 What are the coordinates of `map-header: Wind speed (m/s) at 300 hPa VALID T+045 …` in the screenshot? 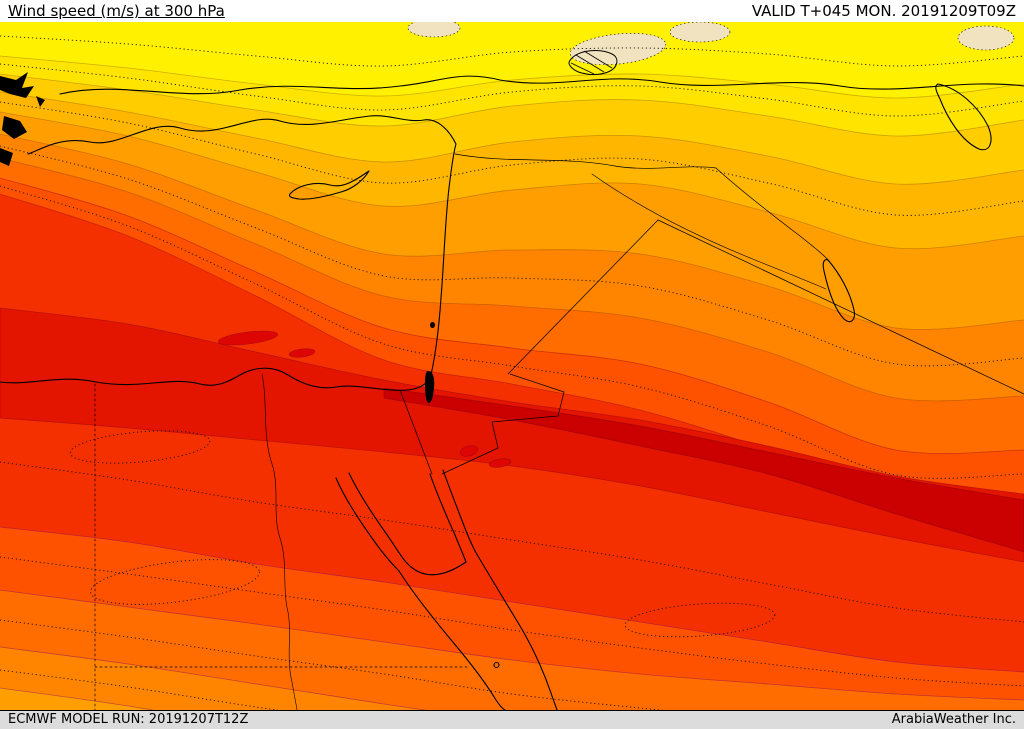 It's located at (512, 11).